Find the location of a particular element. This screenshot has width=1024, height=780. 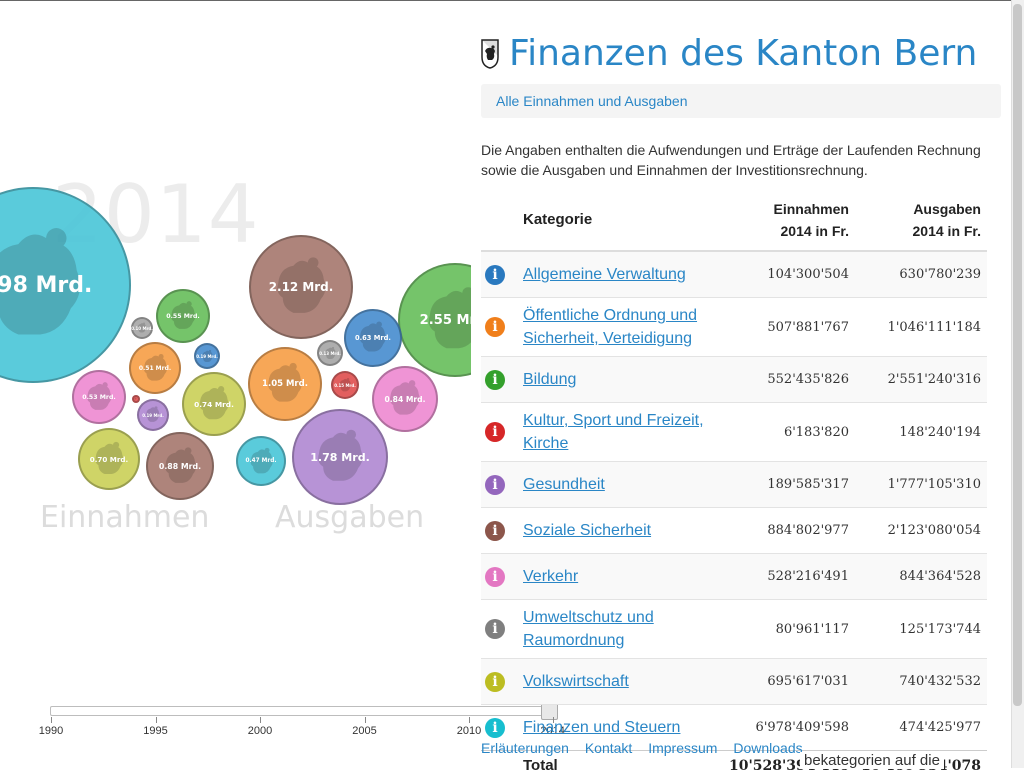

footer-link-kontakt: Kontakt is located at coordinates (608, 748).